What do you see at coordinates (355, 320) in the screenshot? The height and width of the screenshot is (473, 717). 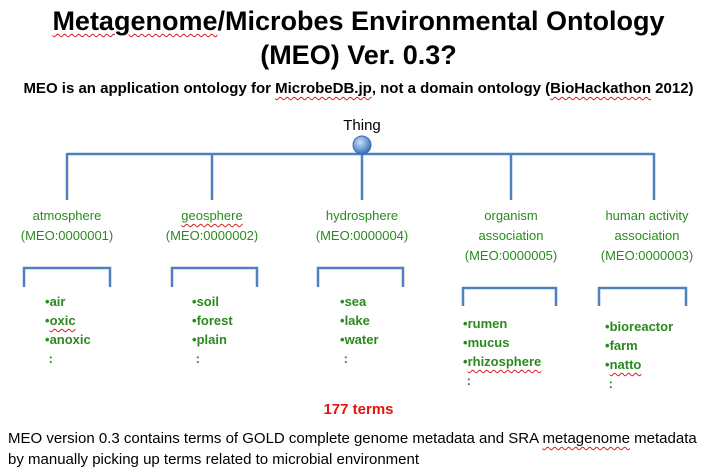 I see `list-item: •lake` at bounding box center [355, 320].